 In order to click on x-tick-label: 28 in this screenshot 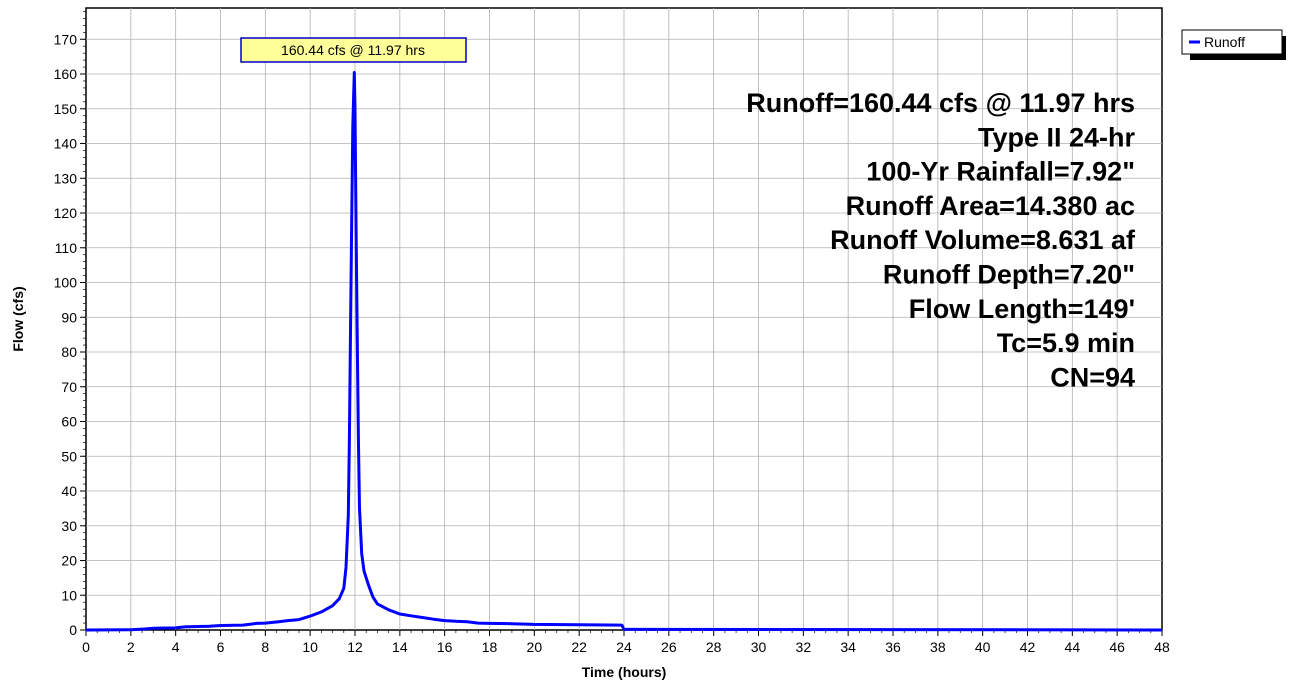, I will do `click(714, 647)`.